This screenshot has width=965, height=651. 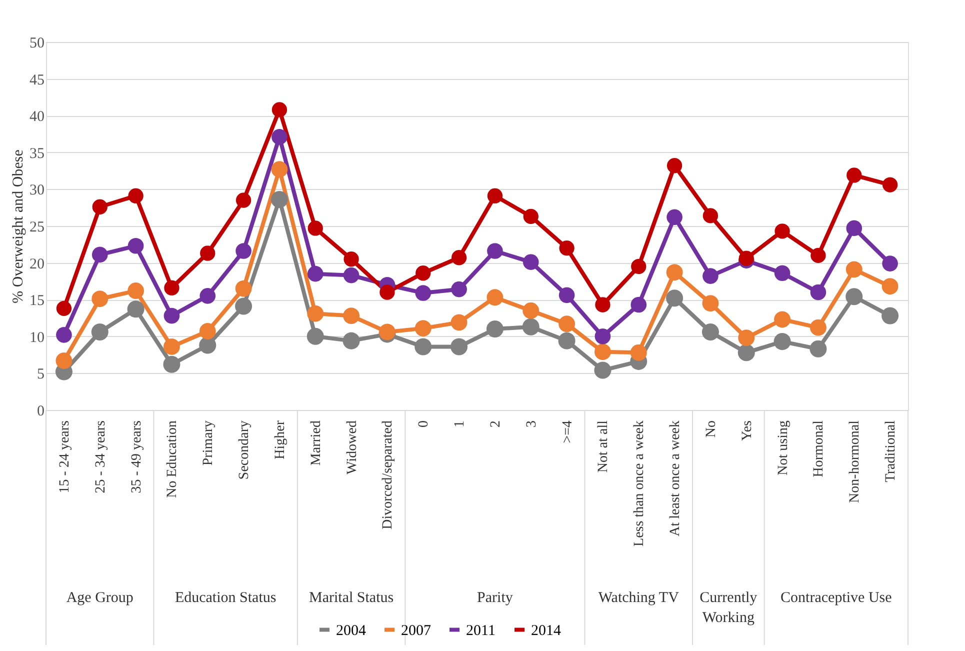 What do you see at coordinates (416, 630) in the screenshot?
I see `legend-label: 2007` at bounding box center [416, 630].